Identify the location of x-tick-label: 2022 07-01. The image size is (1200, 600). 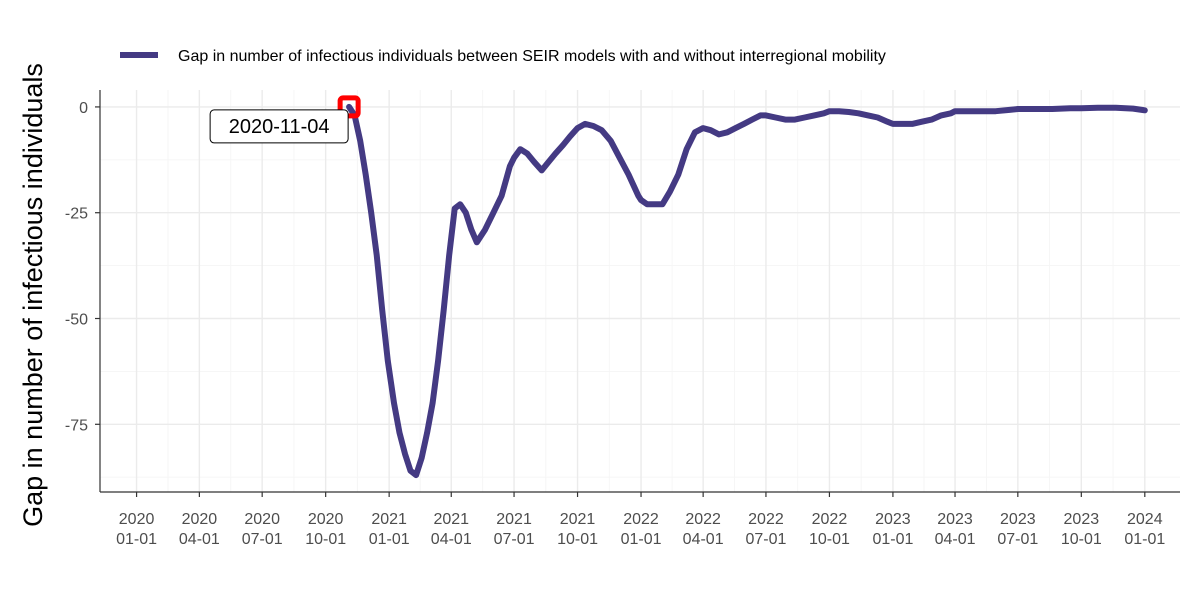
(765, 529).